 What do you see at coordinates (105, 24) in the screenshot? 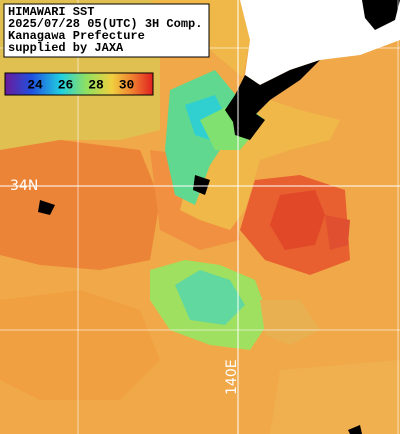
I see `header-line: 2025/07/28 05(UTC) 3H Comp.` at bounding box center [105, 24].